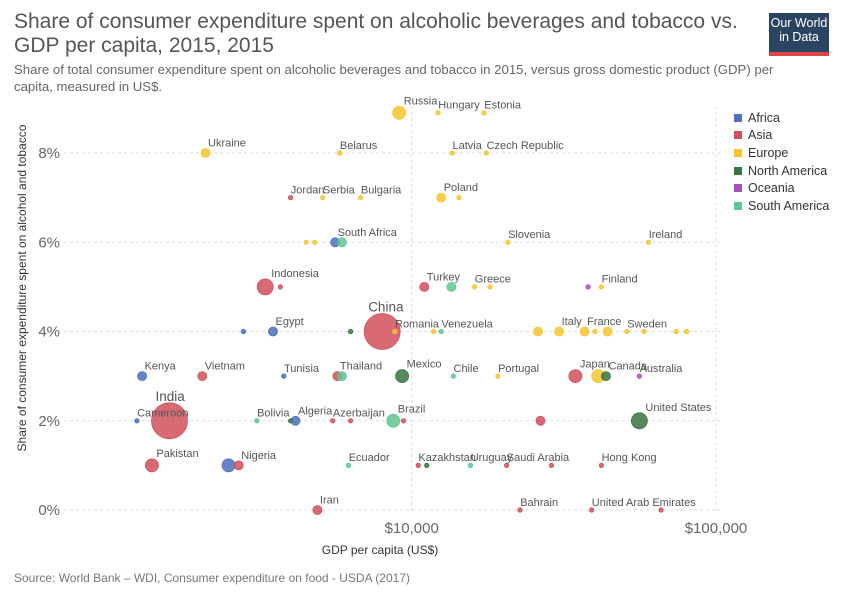 The image size is (850, 600). What do you see at coordinates (518, 369) in the screenshot?
I see `data-label: Portugal` at bounding box center [518, 369].